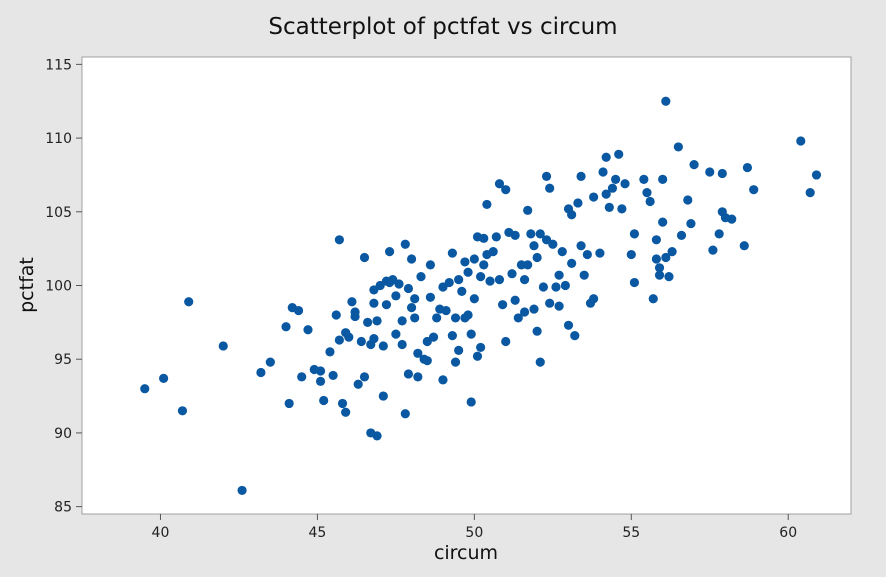  Describe the element at coordinates (474, 533) in the screenshot. I see `x-tick-label: 50` at that location.